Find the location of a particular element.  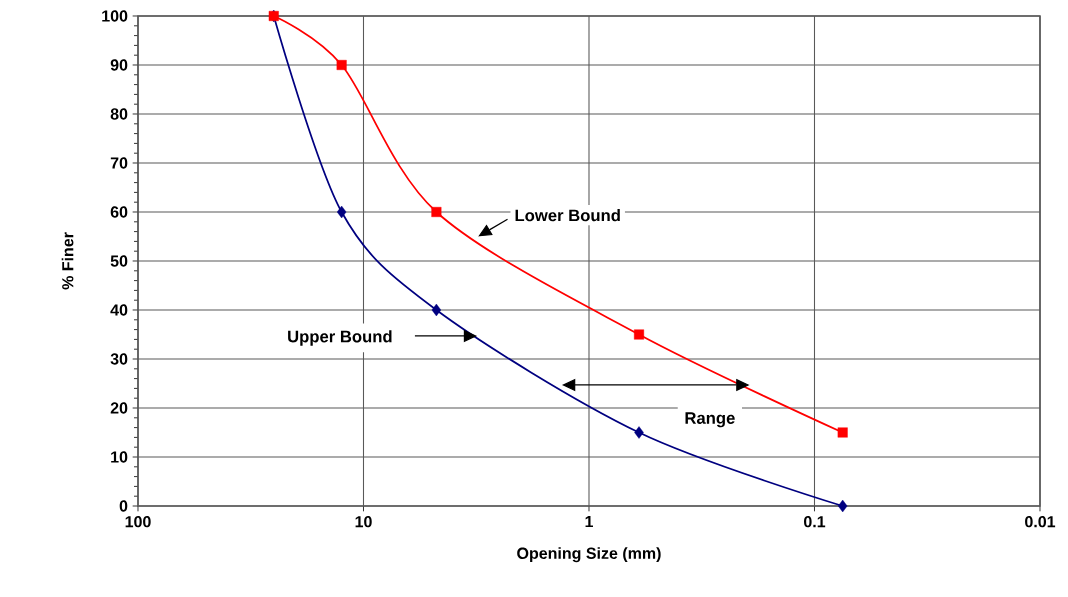

x-tick-label: 100 is located at coordinates (138, 522).